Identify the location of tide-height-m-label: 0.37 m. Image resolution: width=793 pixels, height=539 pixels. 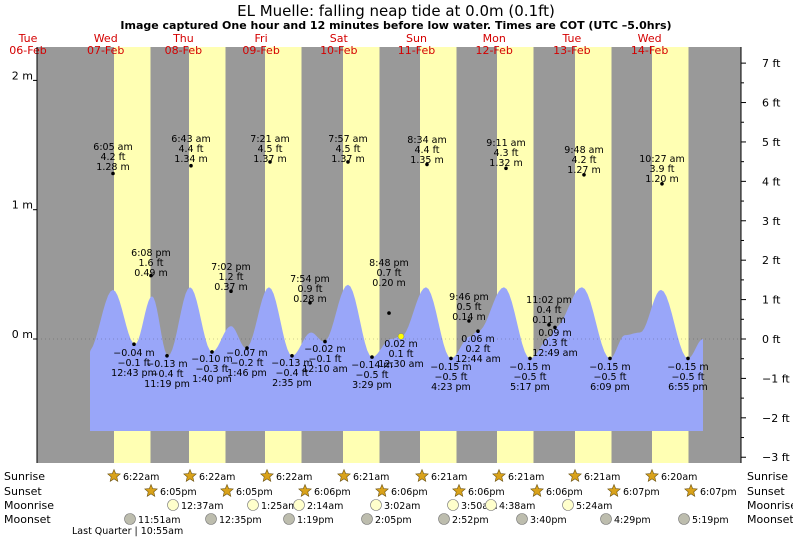
(230, 287).